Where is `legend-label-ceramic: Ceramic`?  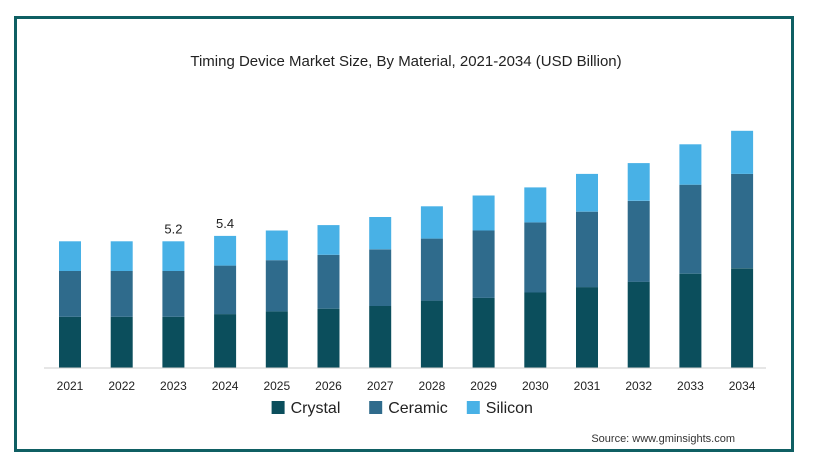
legend-label-ceramic: Ceramic is located at coordinates (418, 408).